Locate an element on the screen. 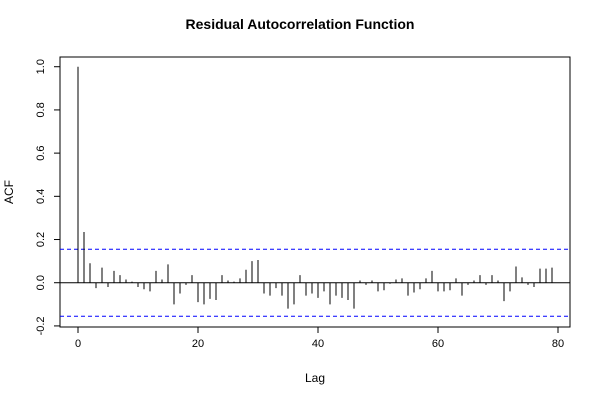  x-tick-label-60: 60 is located at coordinates (438, 344).